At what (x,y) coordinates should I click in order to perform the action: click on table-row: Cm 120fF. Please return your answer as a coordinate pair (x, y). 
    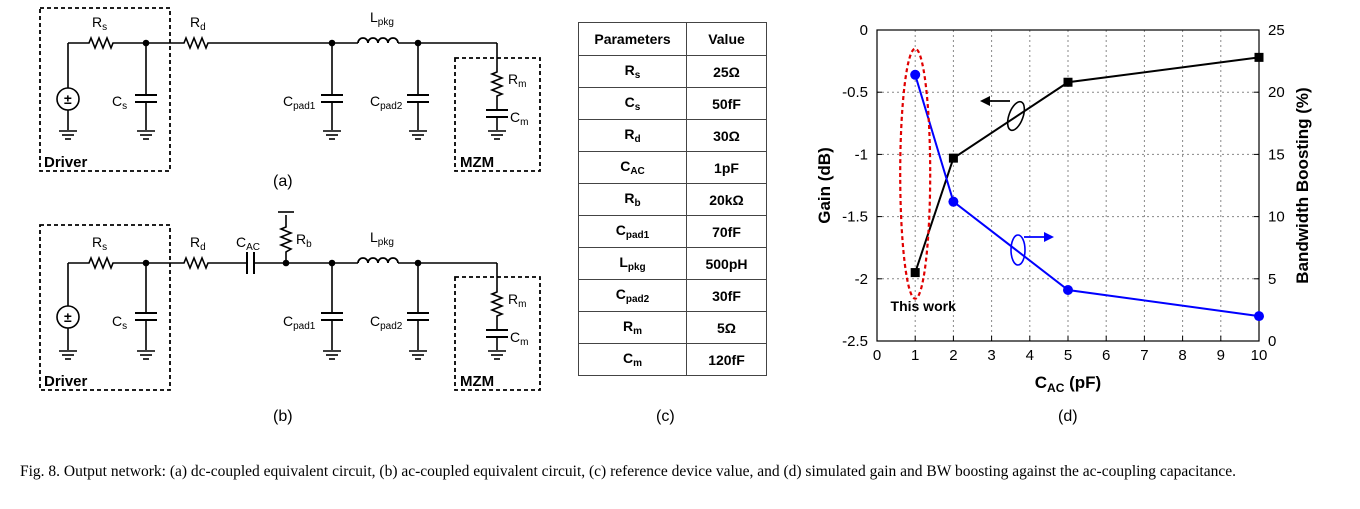
    Looking at the image, I should click on (672, 359).